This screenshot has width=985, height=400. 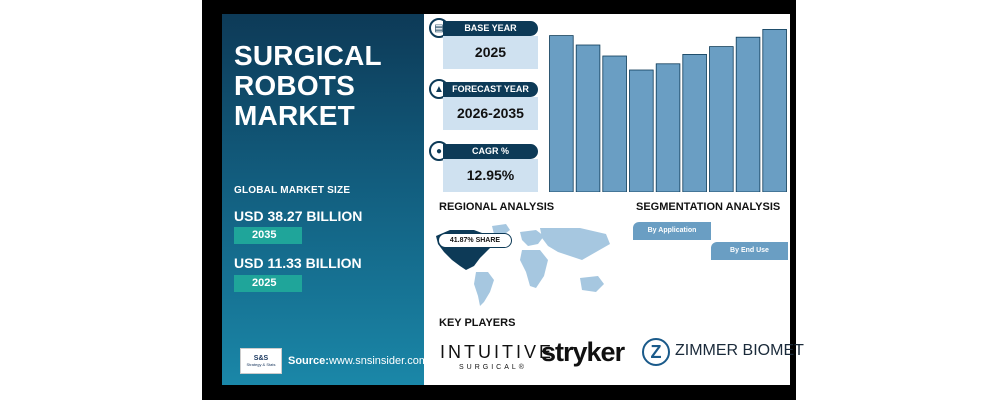 What do you see at coordinates (532, 238) in the screenshot?
I see `map-europe` at bounding box center [532, 238].